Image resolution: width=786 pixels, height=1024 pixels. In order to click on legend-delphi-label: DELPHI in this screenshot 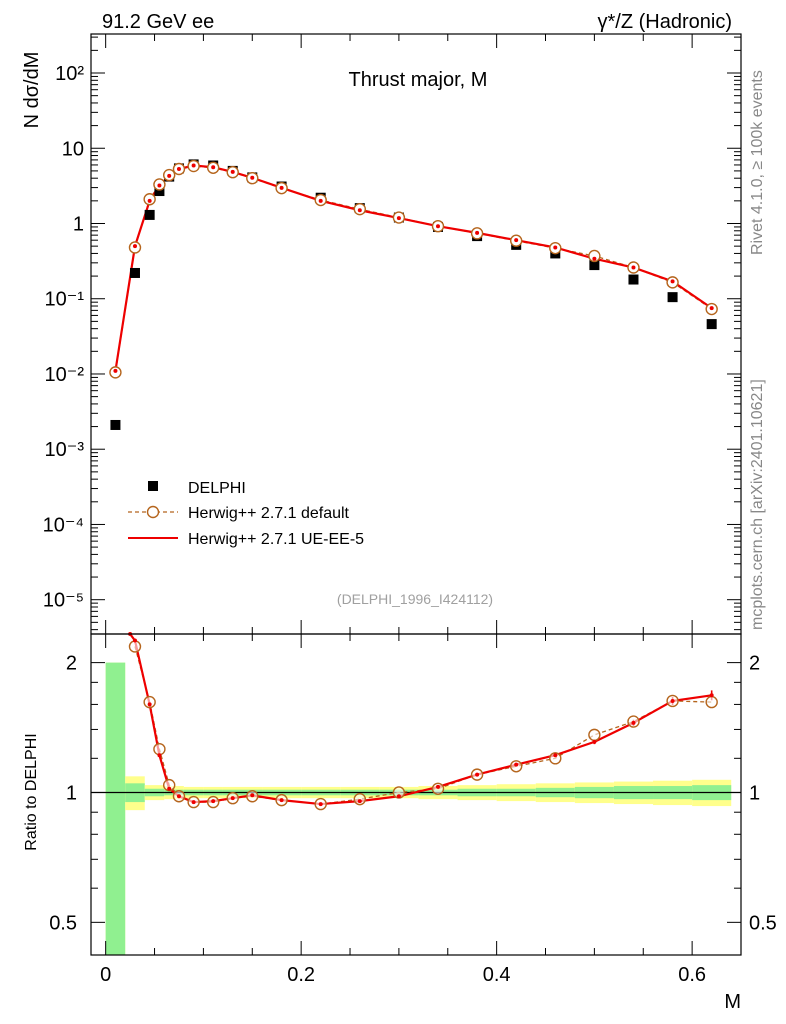, I will do `click(217, 488)`.